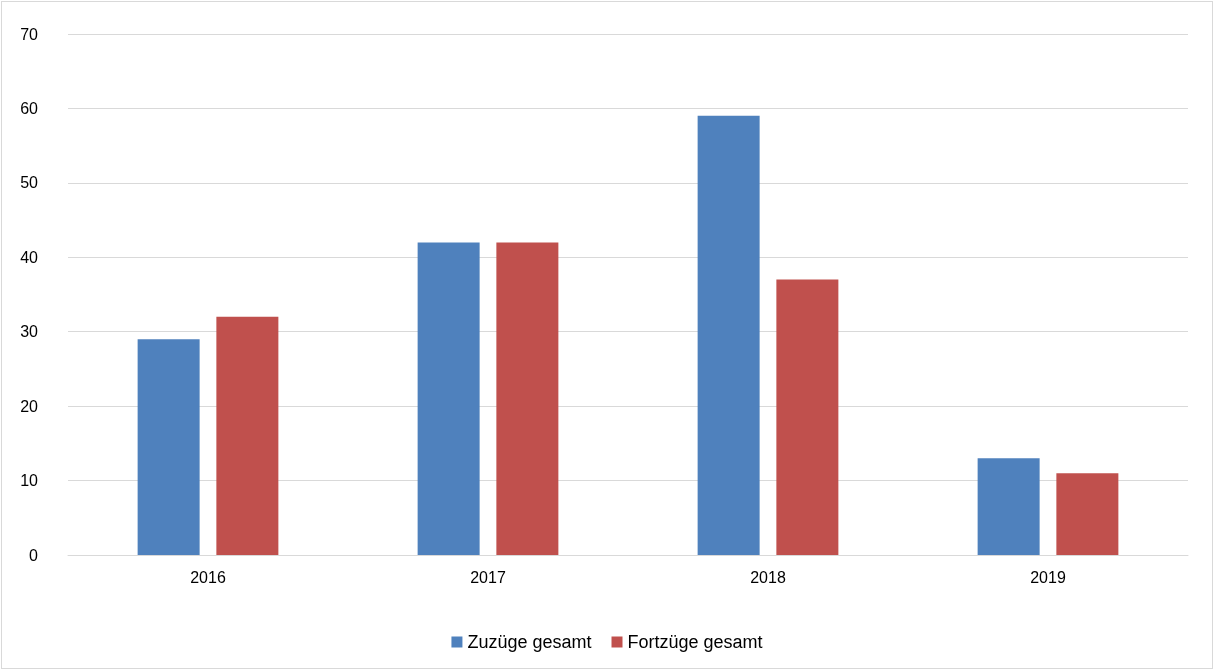 The image size is (1214, 669). I want to click on y-tick-label: 60, so click(29, 108).